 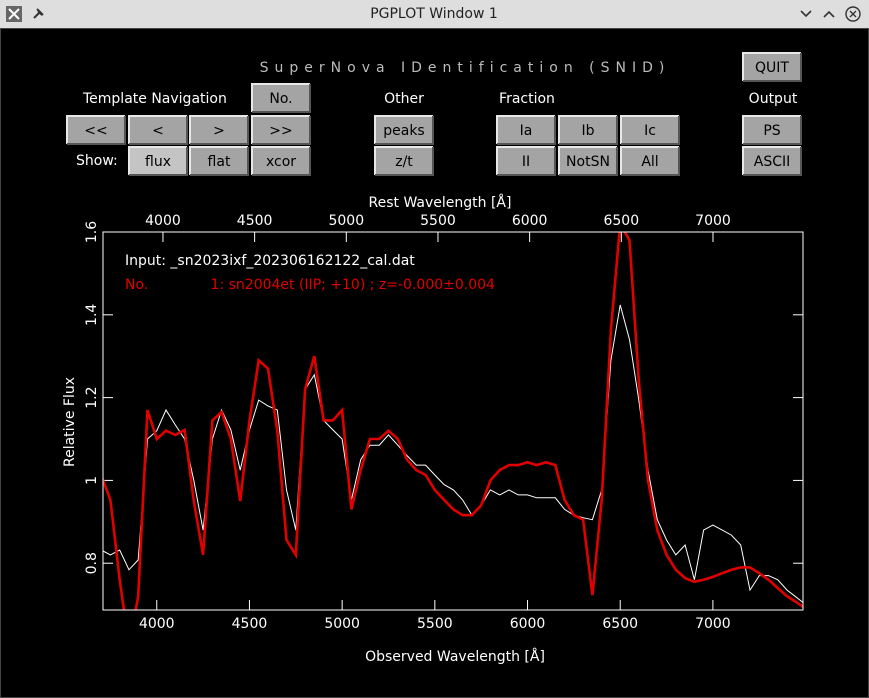 I want to click on y-tick-label: 1, so click(x=92, y=480).